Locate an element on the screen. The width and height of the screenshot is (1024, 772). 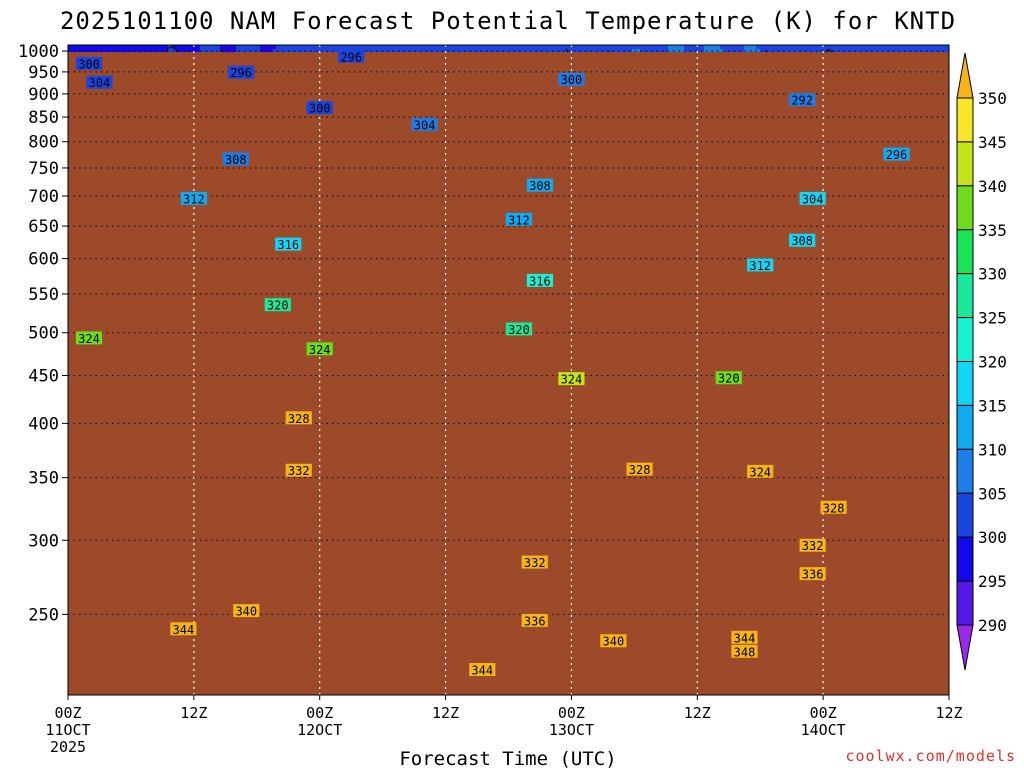
x-tick-label: 14OCT is located at coordinates (823, 730).